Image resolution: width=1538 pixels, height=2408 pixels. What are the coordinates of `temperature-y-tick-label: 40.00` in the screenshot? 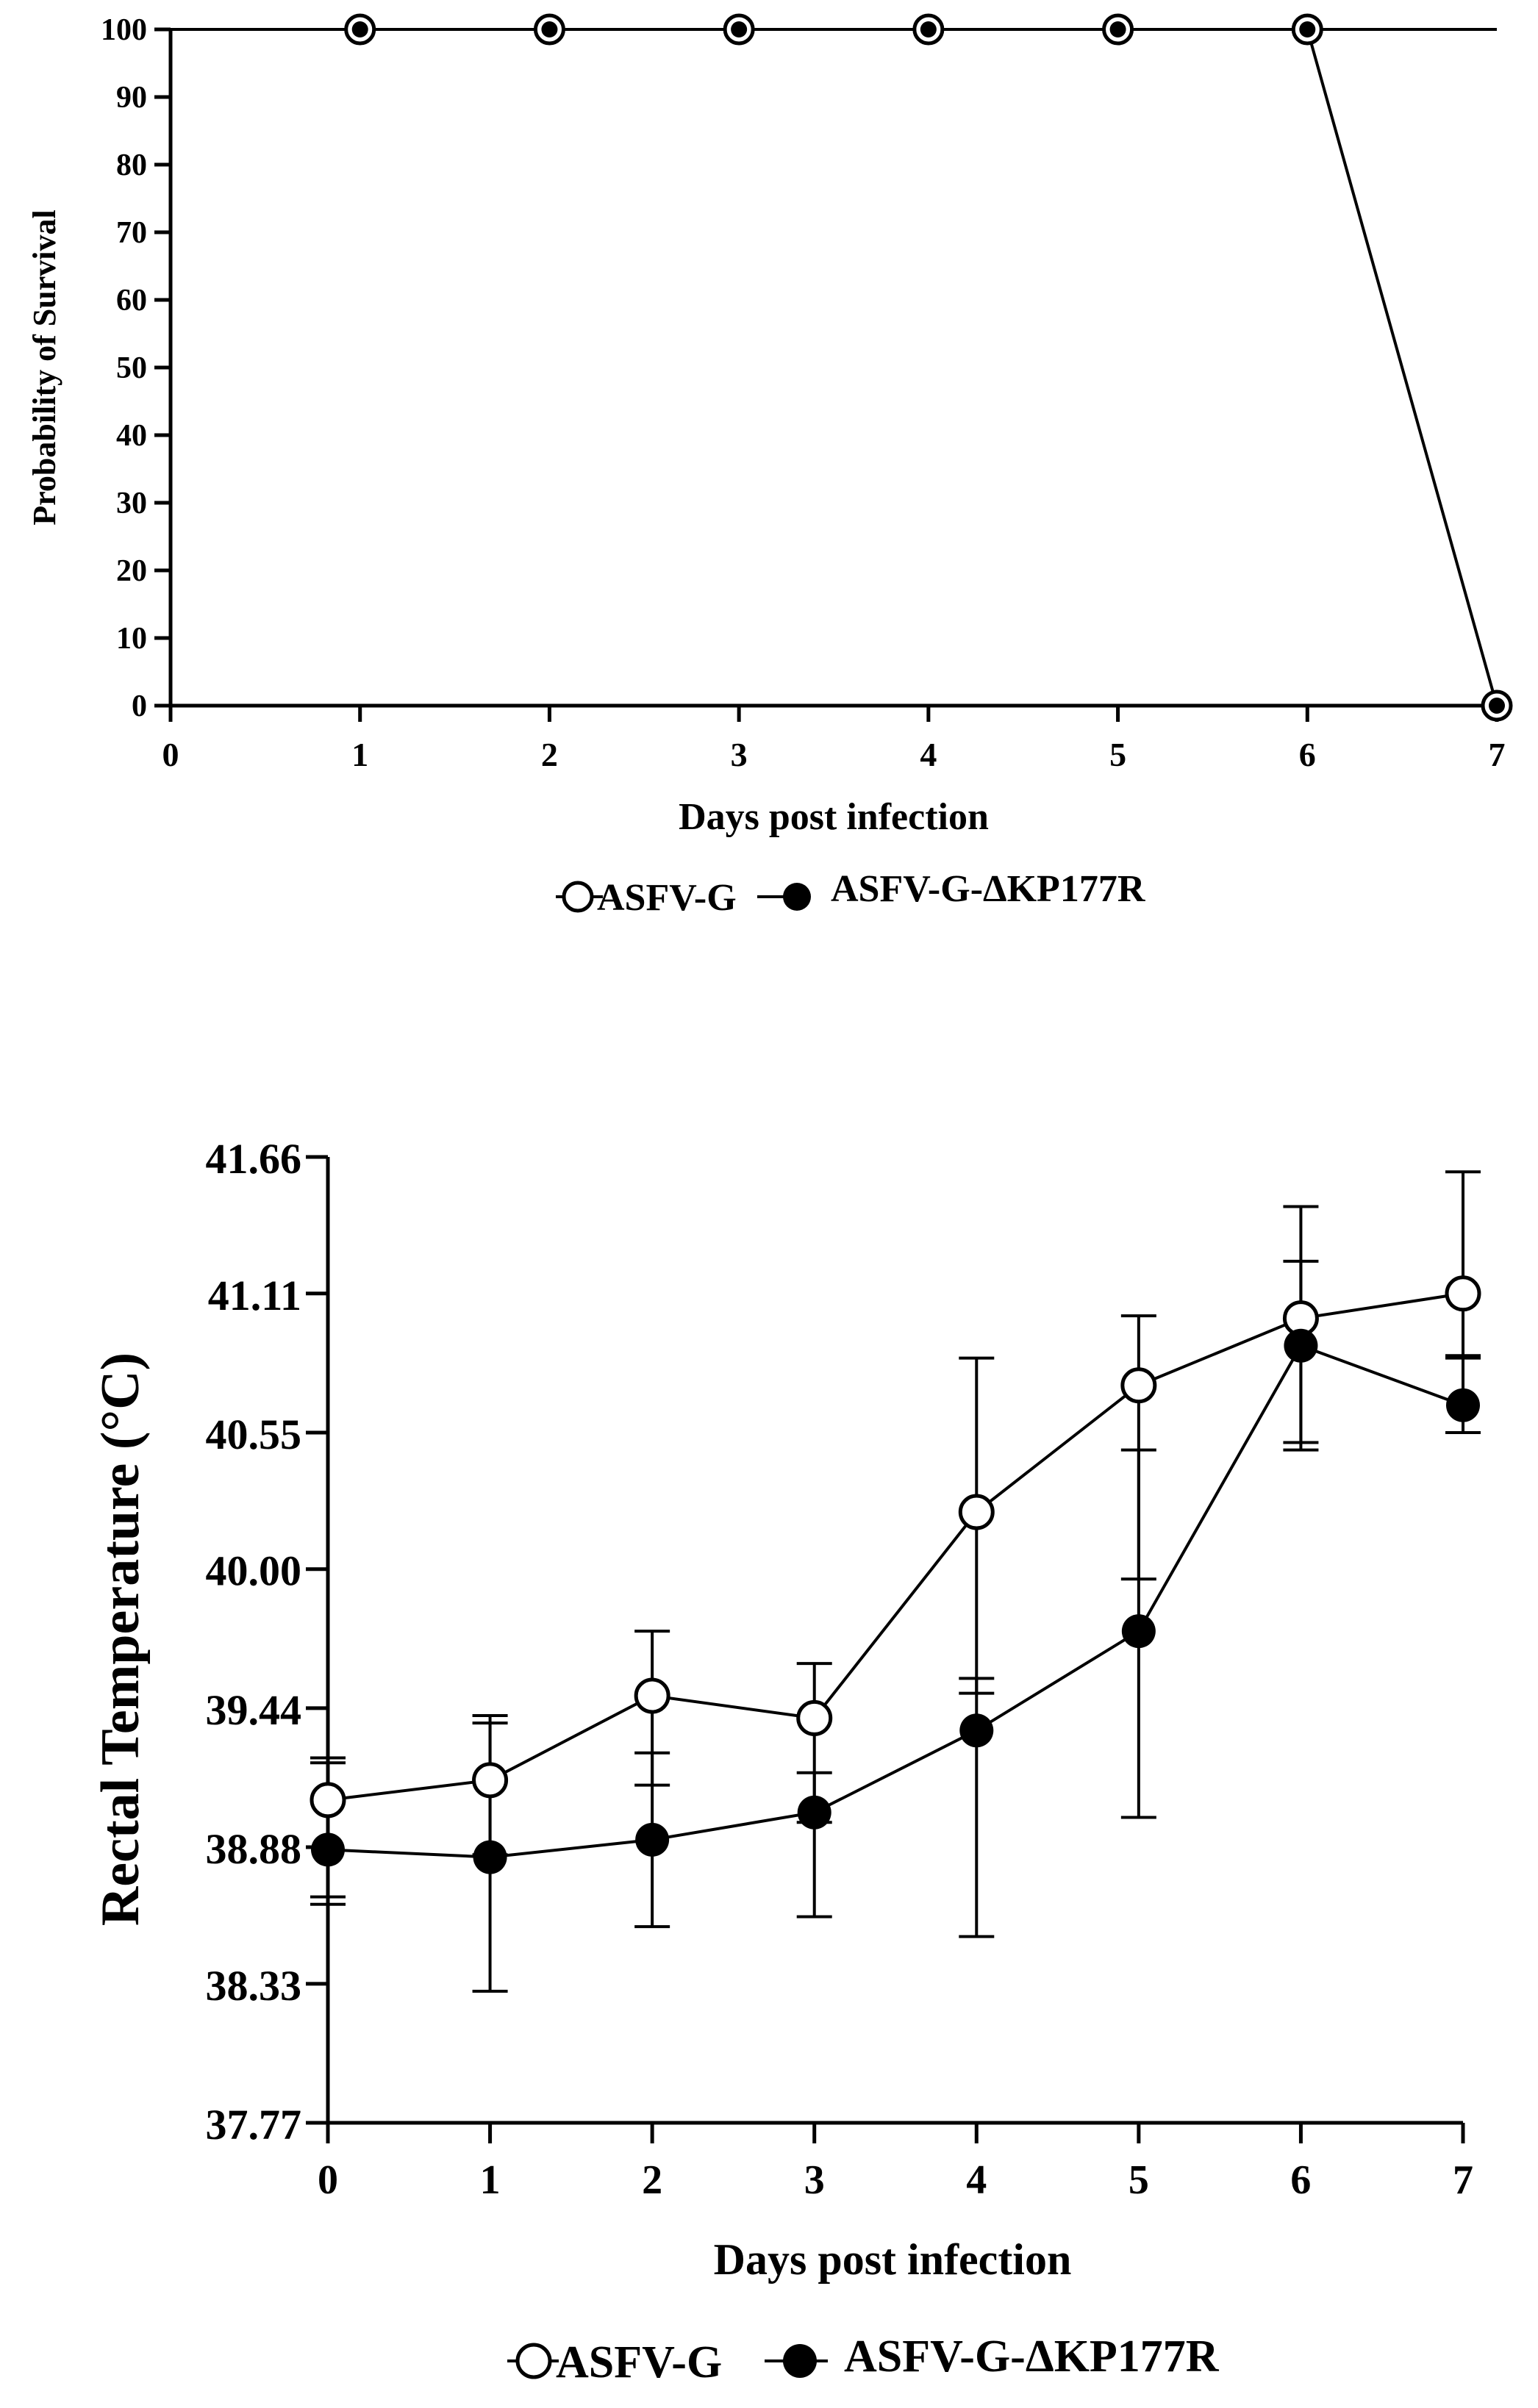 It's located at (254, 1571).